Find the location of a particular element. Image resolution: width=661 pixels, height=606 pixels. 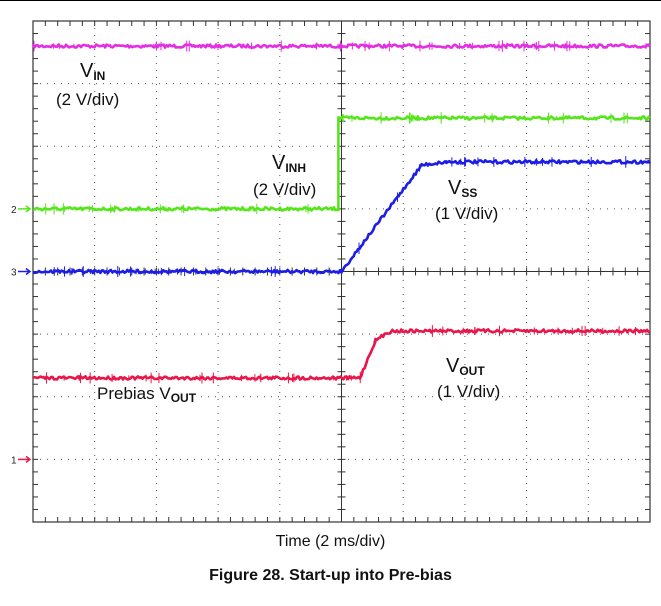

vinh-label: VINH is located at coordinates (289, 163).